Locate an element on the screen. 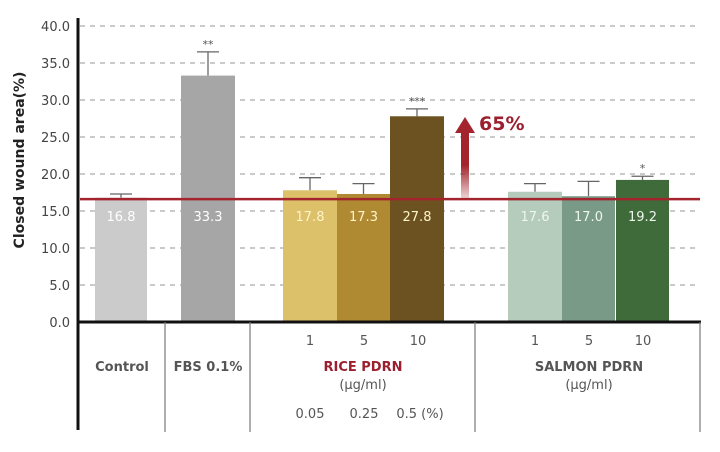 This screenshot has width=720, height=452. y-tick-labels: 0.0 5.0 10.0 15.0 20.0 25.0 30.0 35.0 40.0 is located at coordinates (55, 175).